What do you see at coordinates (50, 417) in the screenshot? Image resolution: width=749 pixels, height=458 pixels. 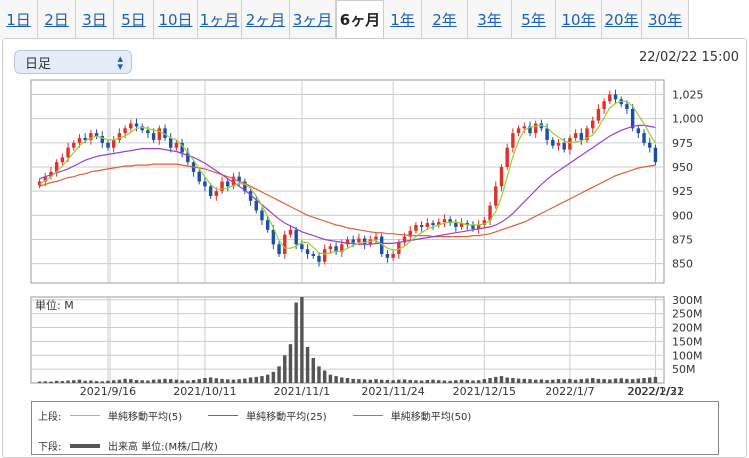 I see `legend-upper-label: 上段:` at bounding box center [50, 417].